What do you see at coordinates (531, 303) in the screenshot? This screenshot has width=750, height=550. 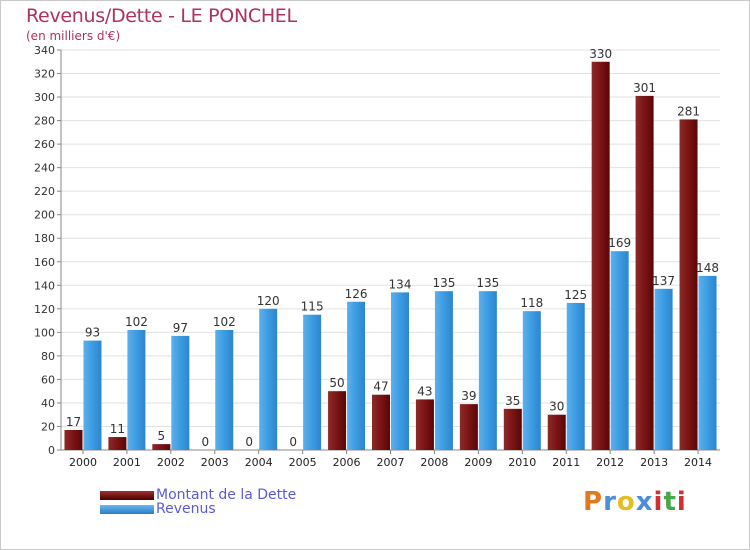 I see `data-label-revenus: 118` at bounding box center [531, 303].